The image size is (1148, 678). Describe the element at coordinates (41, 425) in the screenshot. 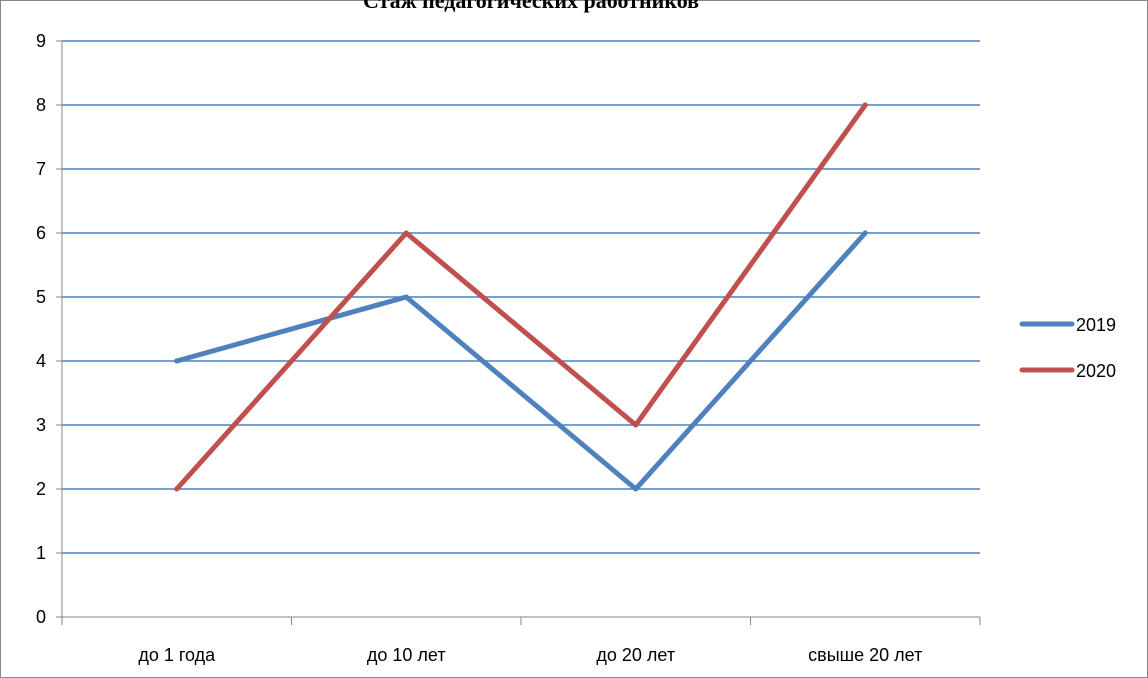

I see `y-tick-label: 3` at that location.